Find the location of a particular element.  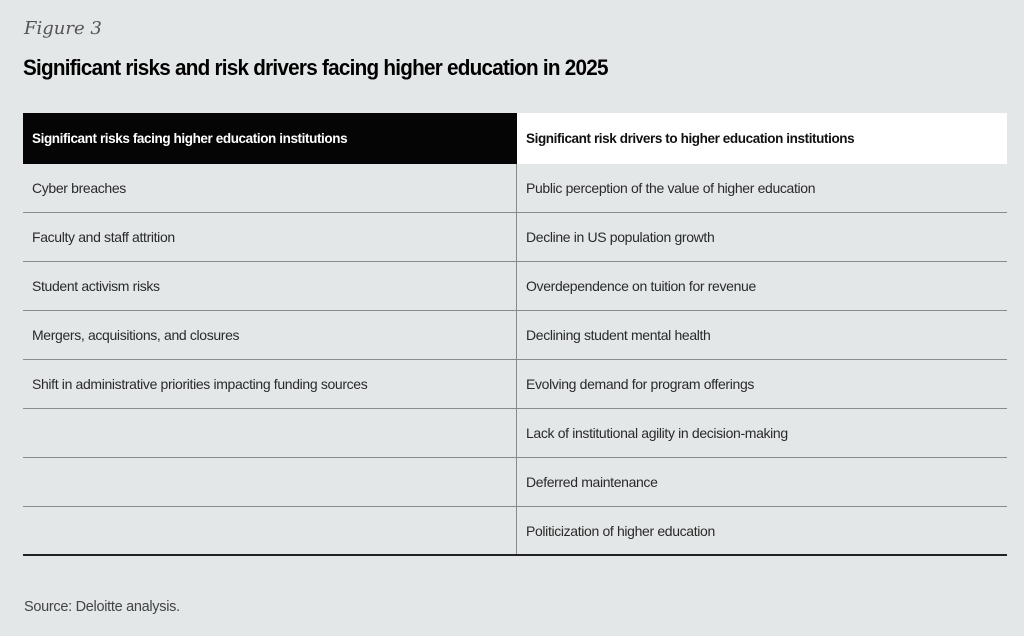

risk-driver-cell: Deferred maintenance is located at coordinates (592, 482).